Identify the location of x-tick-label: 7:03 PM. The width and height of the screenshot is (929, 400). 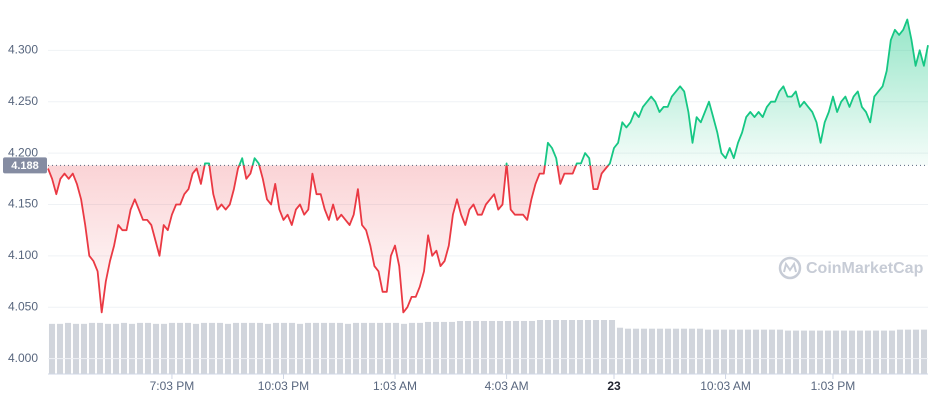
(172, 386).